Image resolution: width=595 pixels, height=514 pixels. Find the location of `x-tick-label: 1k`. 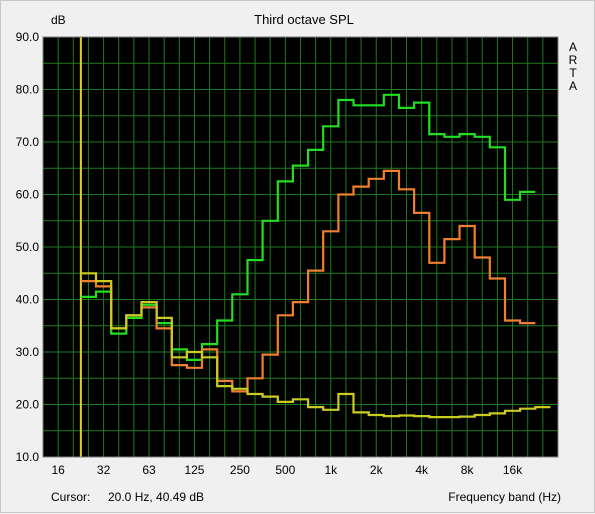

x-tick-label: 1k is located at coordinates (331, 470).